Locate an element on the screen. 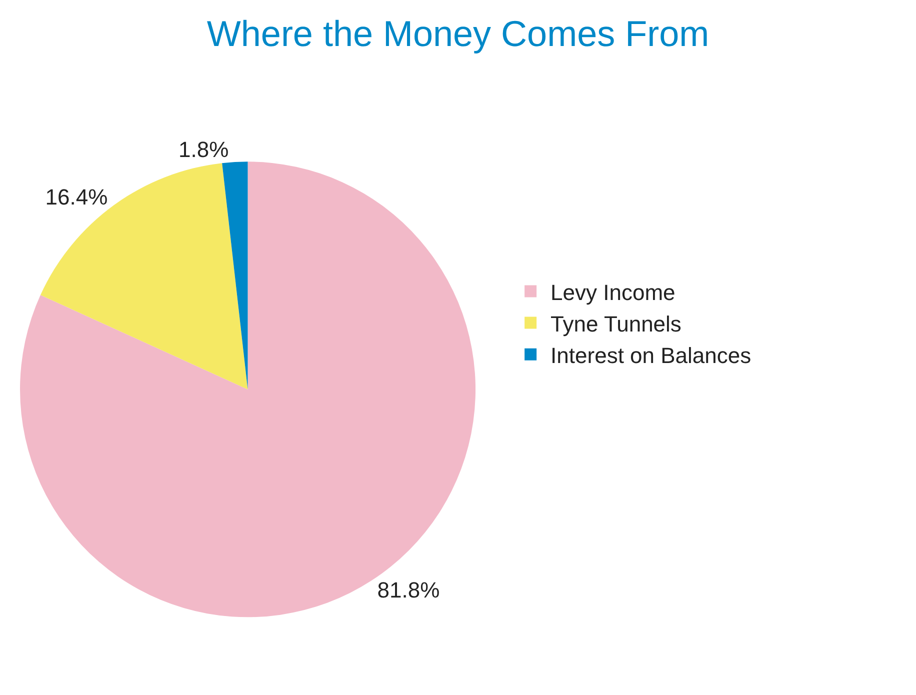 The image size is (916, 695). data-label: 1.8% is located at coordinates (203, 149).